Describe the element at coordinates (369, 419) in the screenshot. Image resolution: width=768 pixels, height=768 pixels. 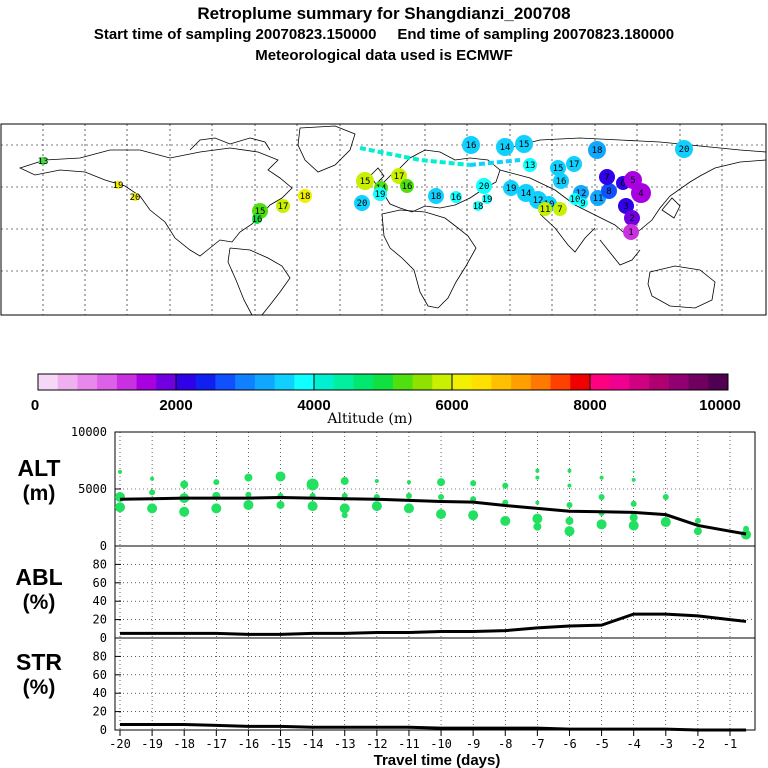
I see `colorbar-title: Altitude (m)` at that location.